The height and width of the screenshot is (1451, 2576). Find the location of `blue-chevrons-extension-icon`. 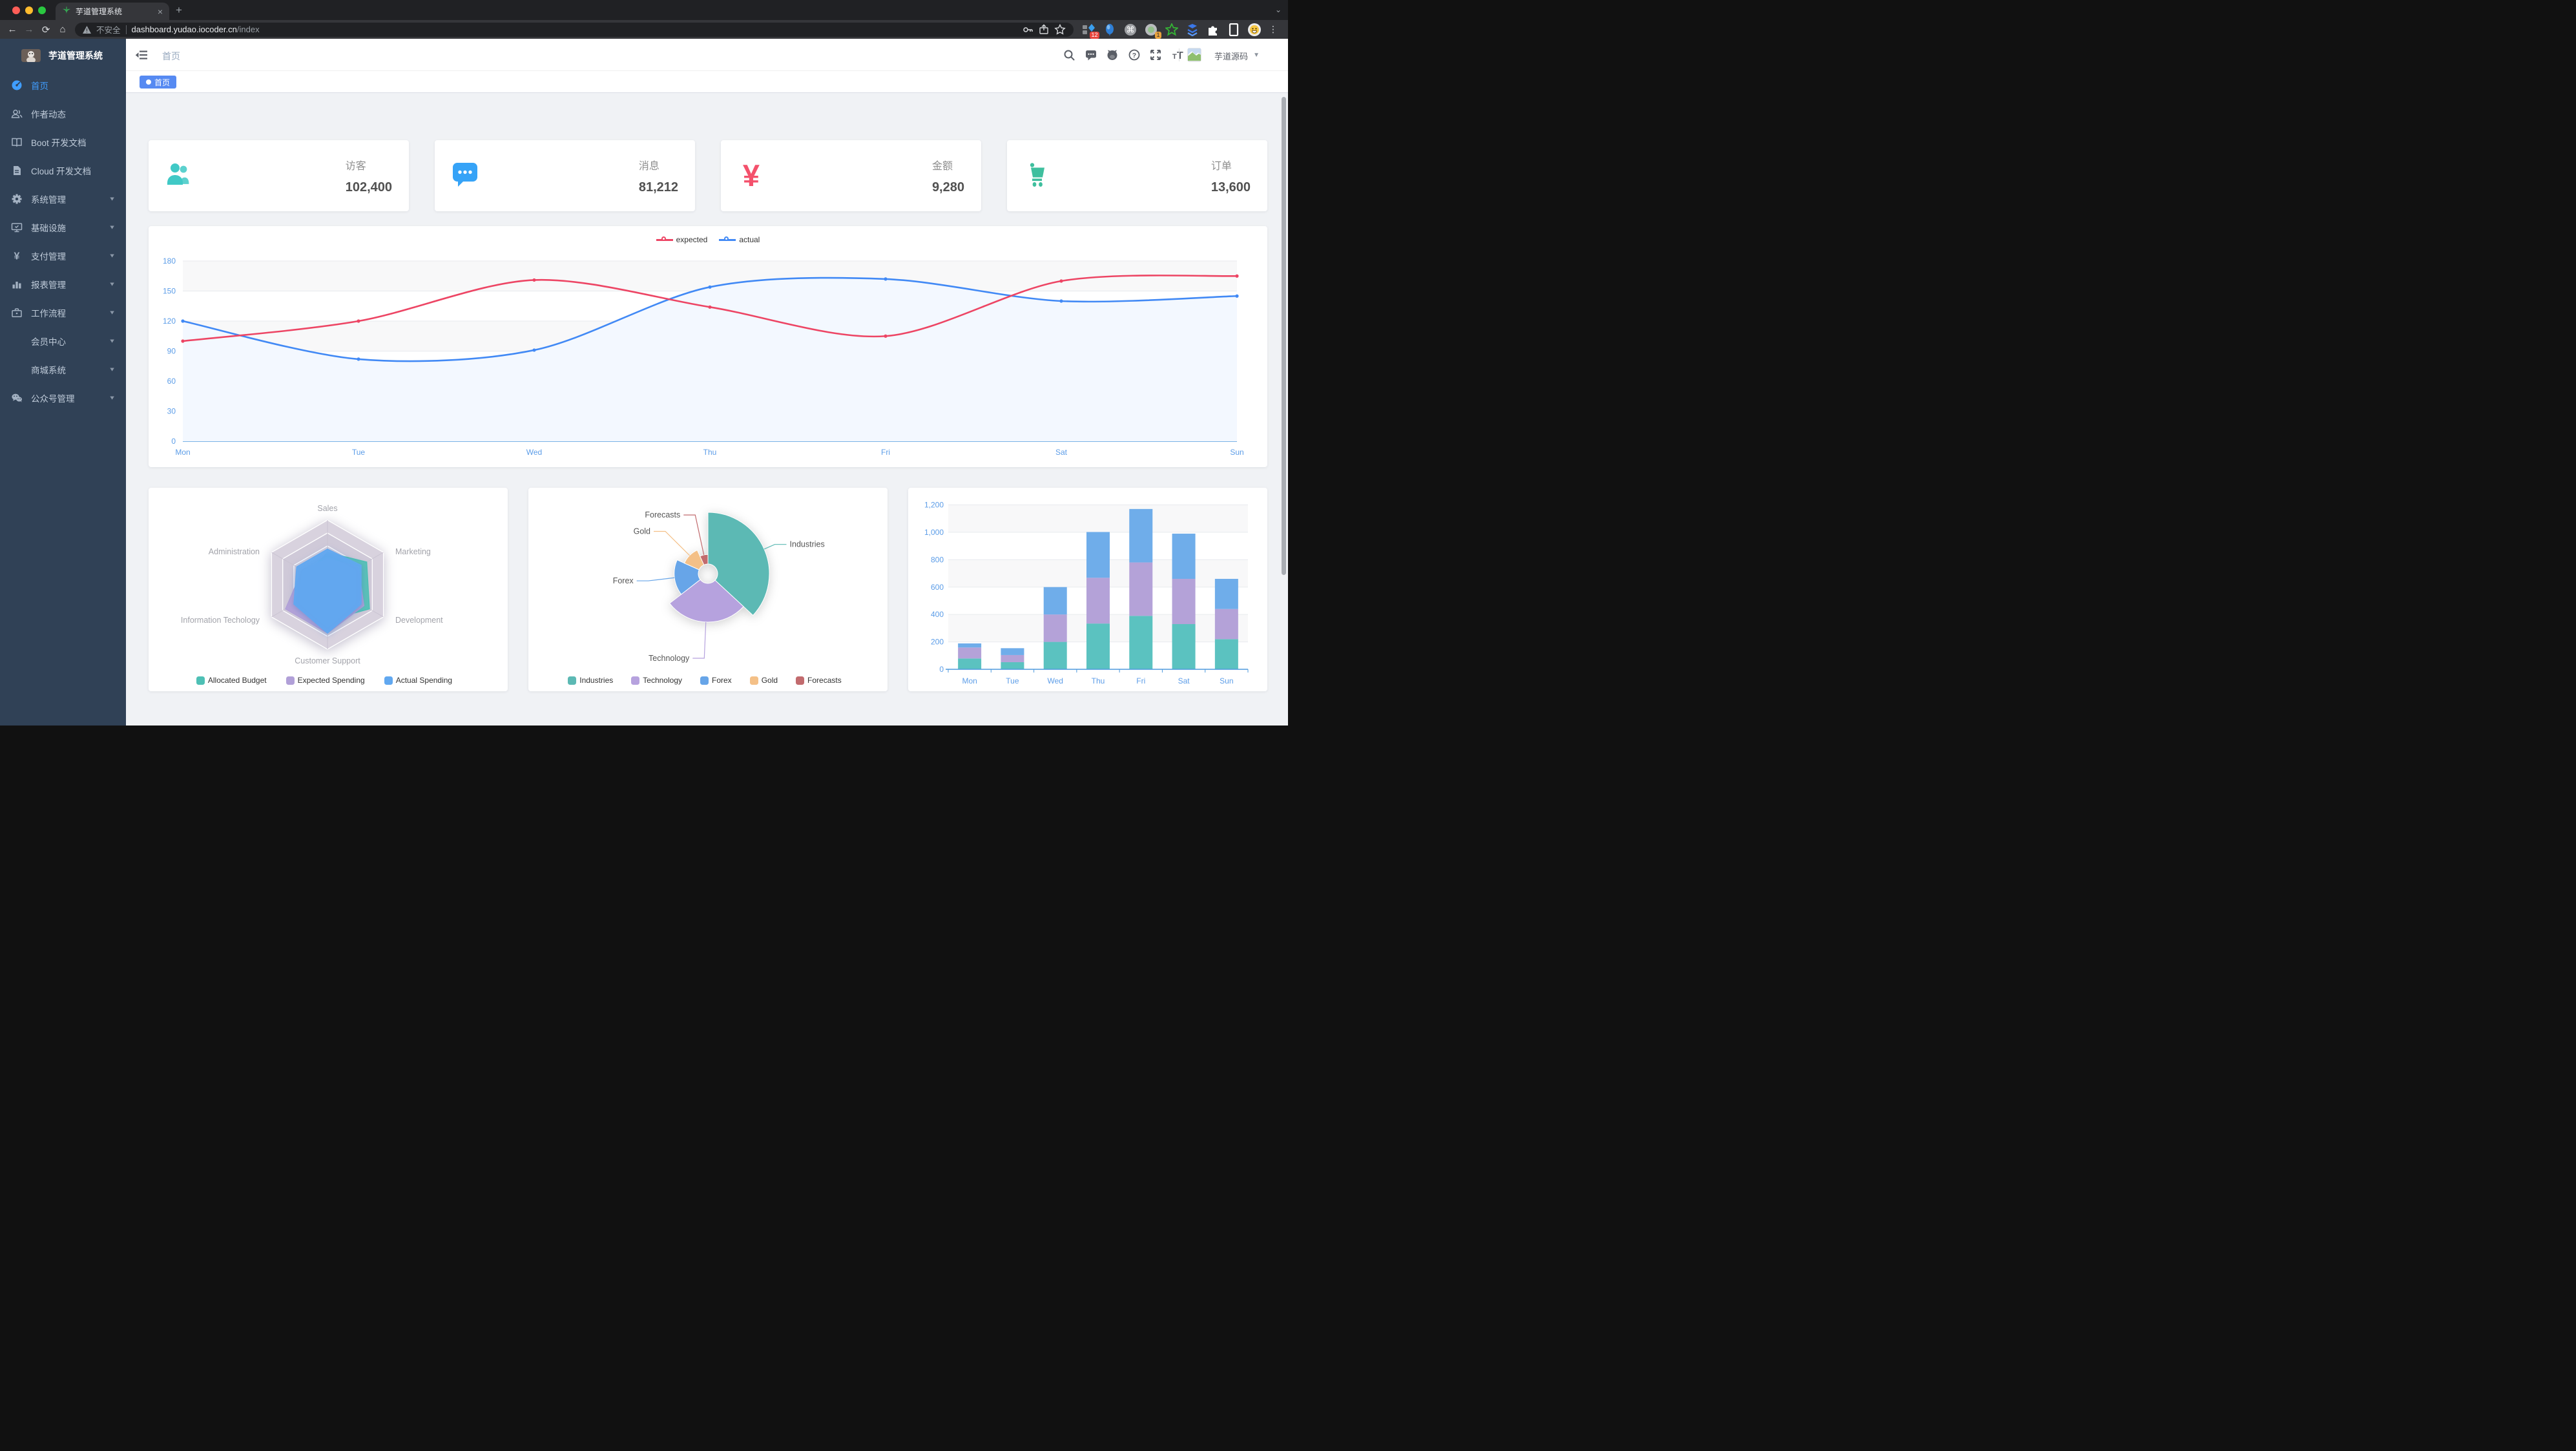

blue-chevrons-extension-icon is located at coordinates (1192, 29).